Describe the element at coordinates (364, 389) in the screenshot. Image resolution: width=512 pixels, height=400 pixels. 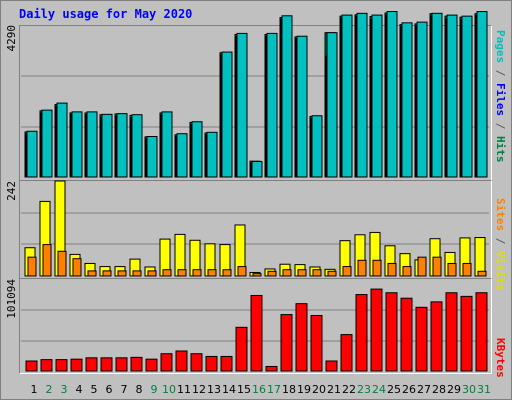
I see `x-tick-label: 23` at that location.